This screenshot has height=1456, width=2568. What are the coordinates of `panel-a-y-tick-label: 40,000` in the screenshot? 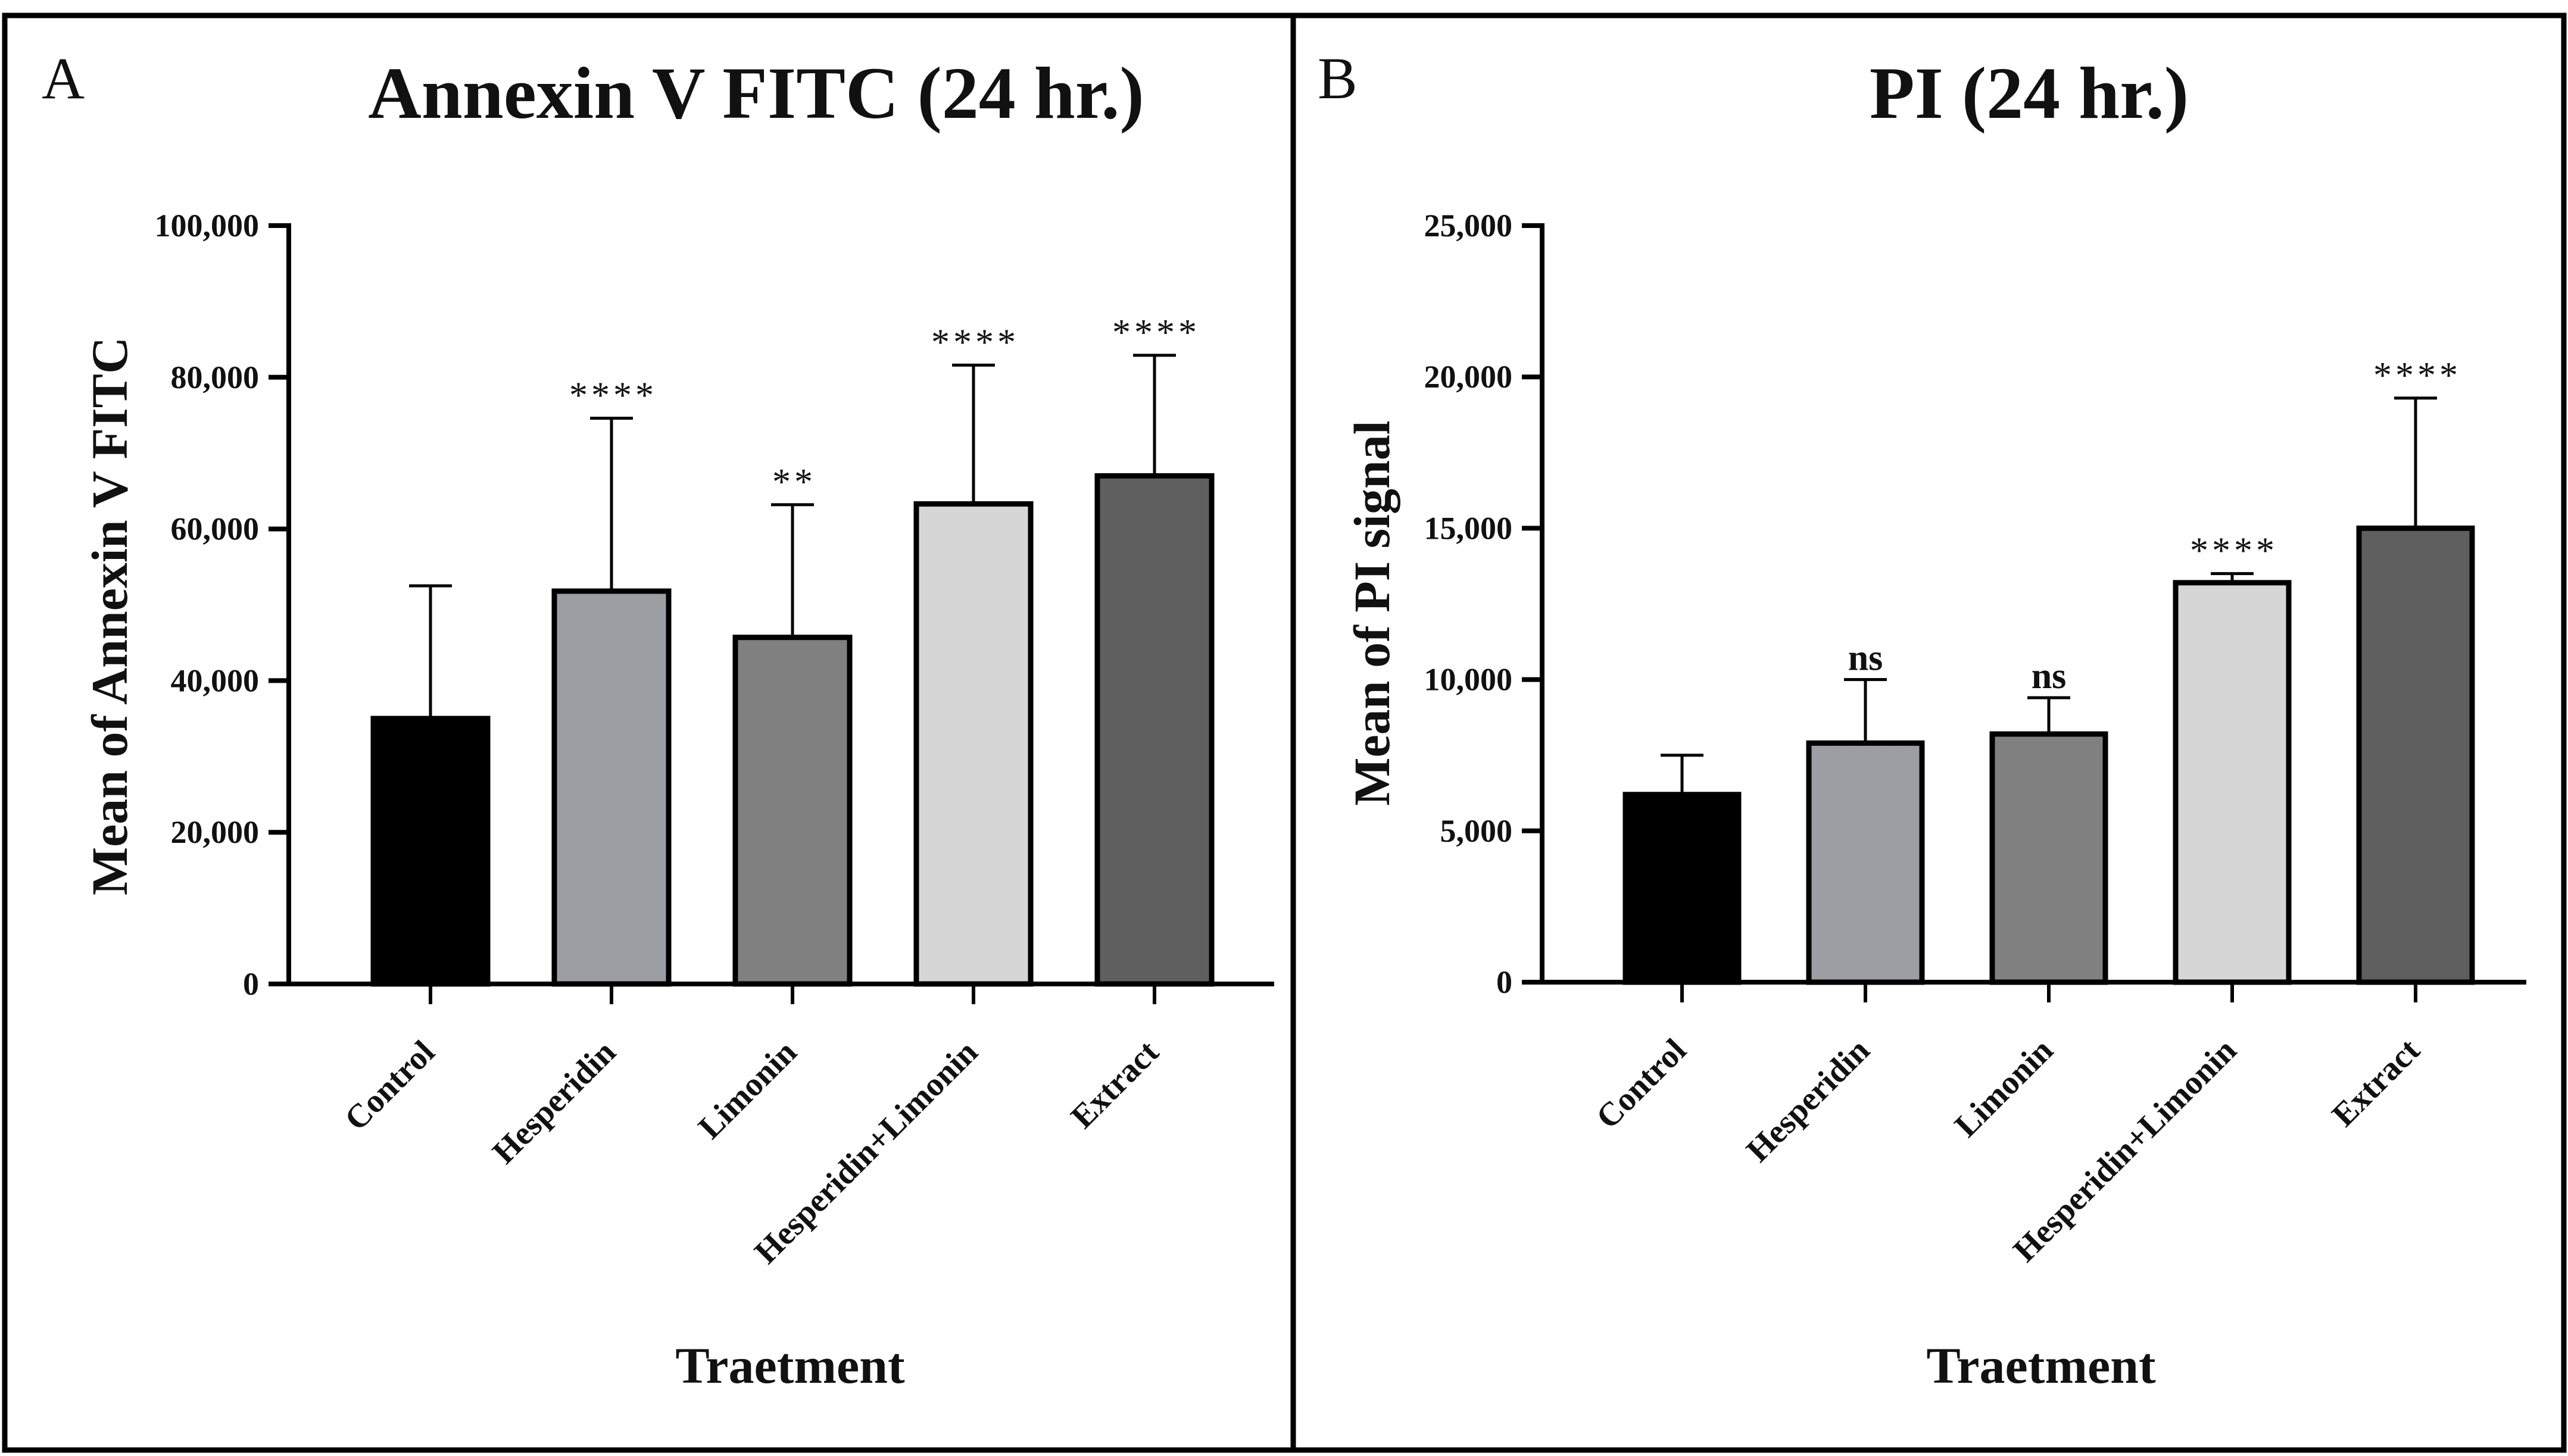 It's located at (216, 680).